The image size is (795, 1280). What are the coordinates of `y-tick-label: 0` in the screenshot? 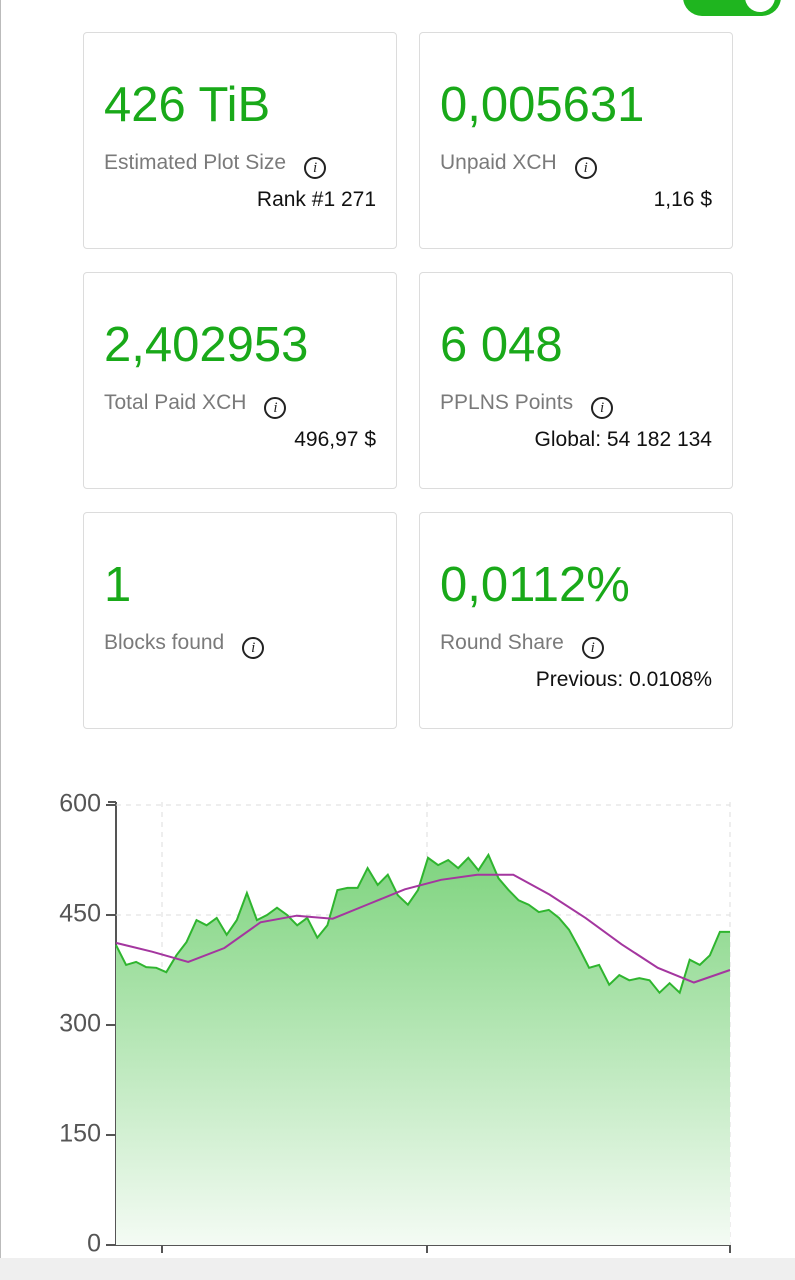 It's located at (94, 1244).